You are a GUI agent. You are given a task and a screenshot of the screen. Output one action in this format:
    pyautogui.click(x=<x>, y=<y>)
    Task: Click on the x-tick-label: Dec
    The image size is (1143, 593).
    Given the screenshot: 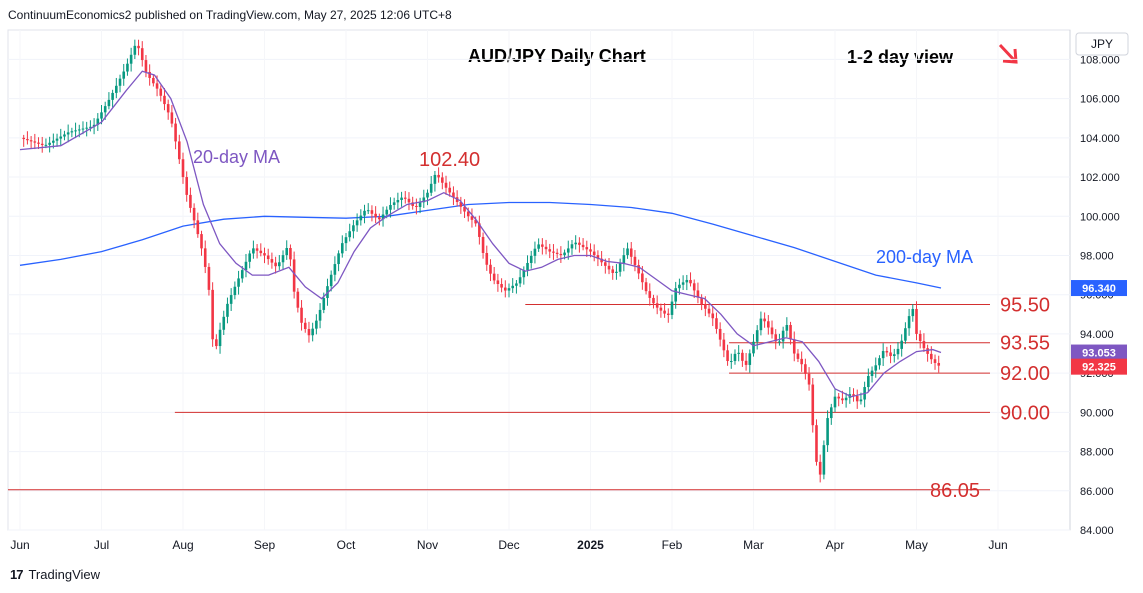 What is the action you would take?
    pyautogui.click(x=508, y=545)
    